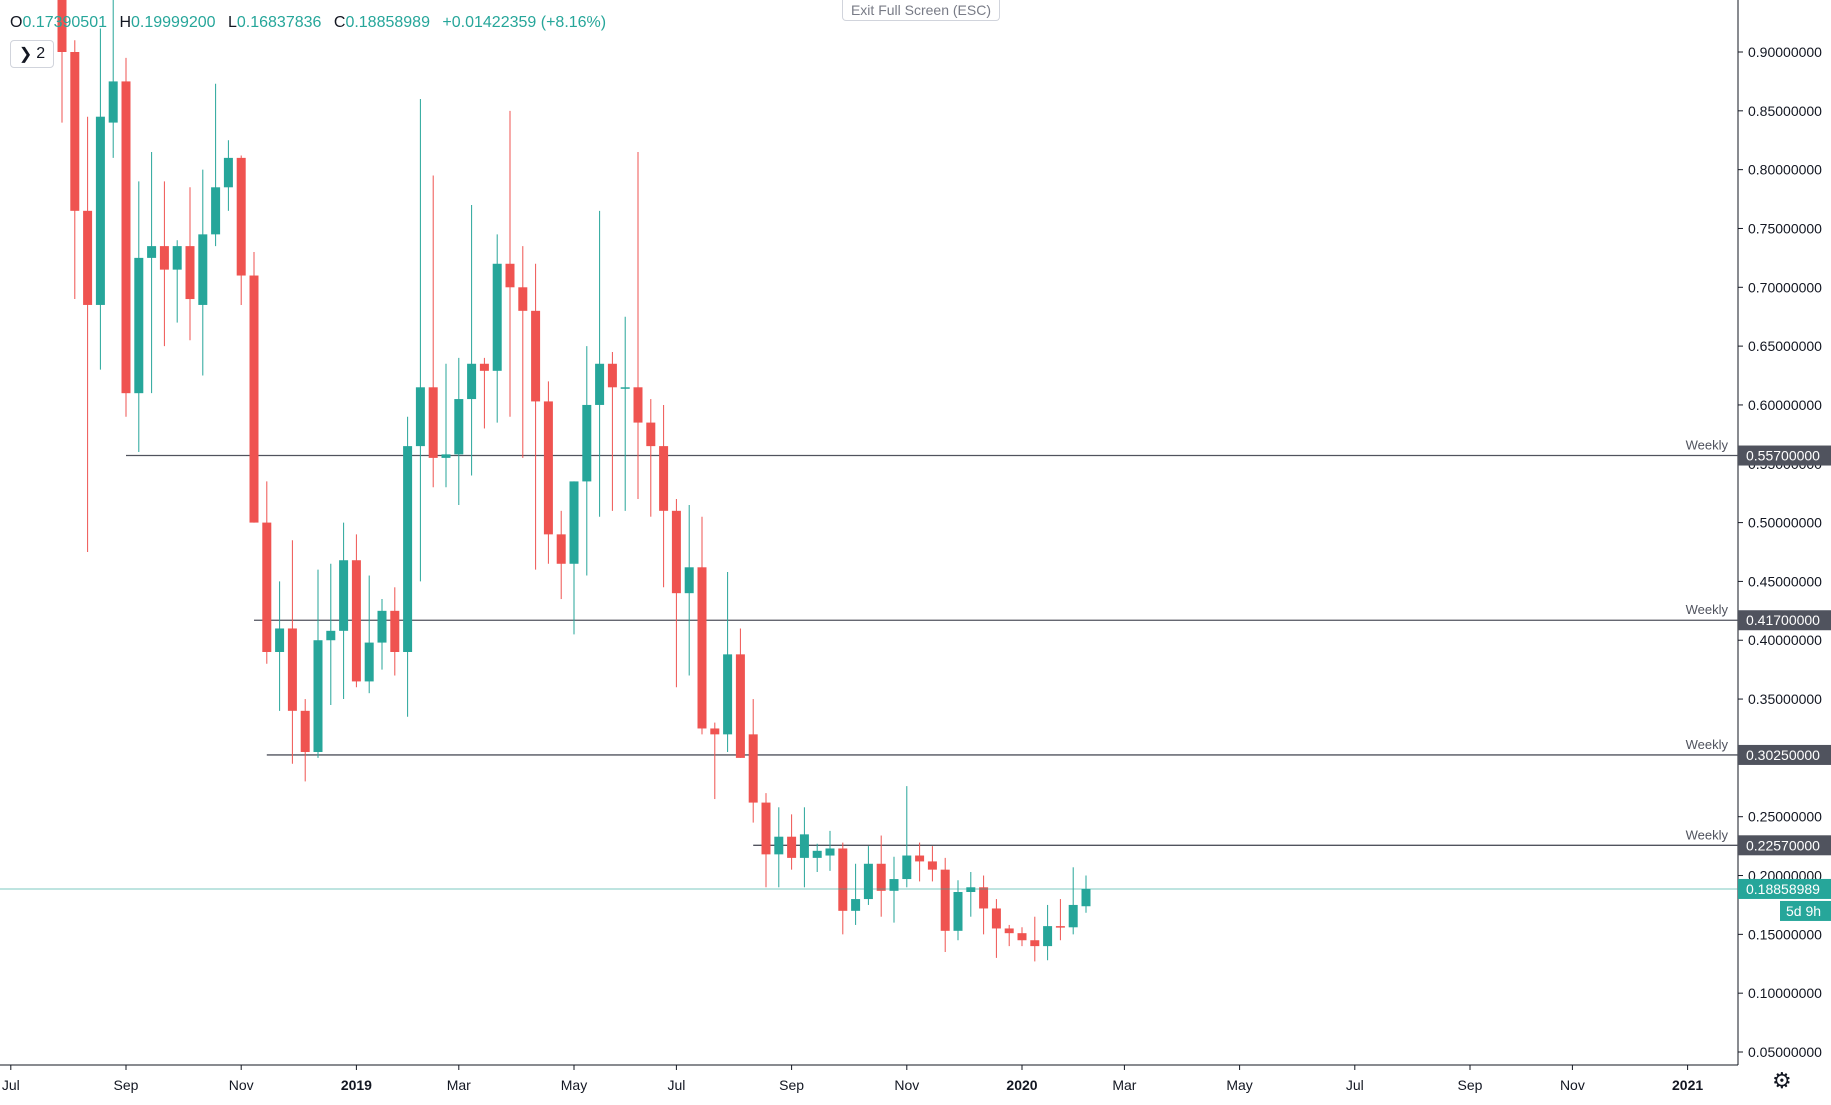 This screenshot has width=1831, height=1105. I want to click on exit-fullscreen-button: Exit Full Screen (ESC), so click(921, 10).